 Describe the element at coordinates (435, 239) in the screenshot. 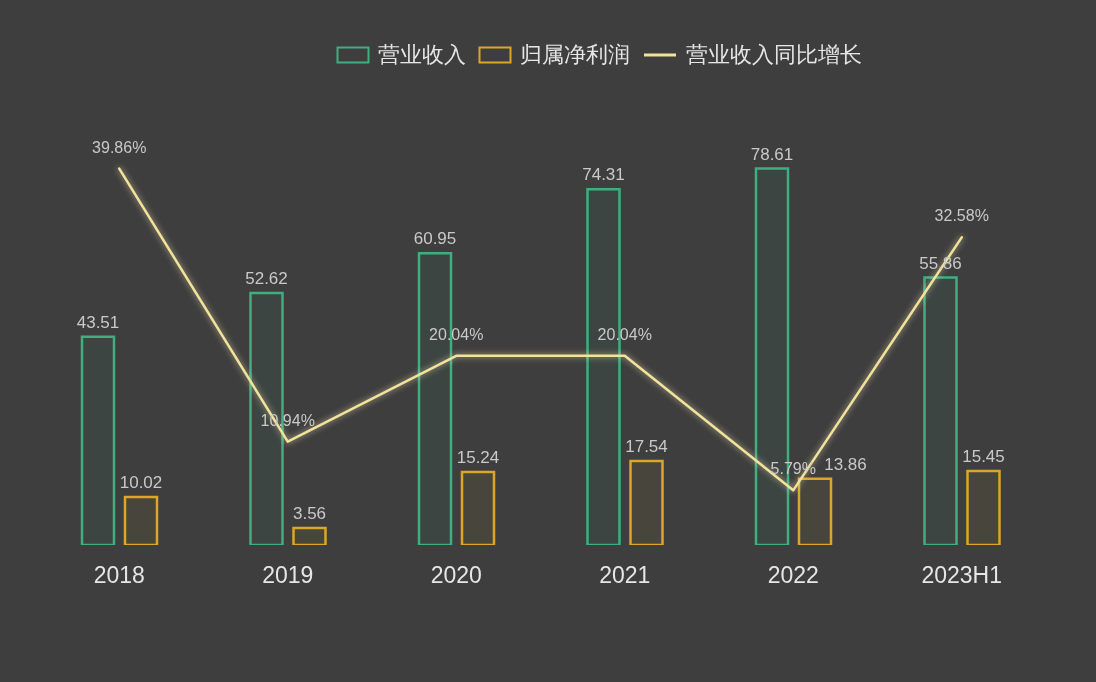

I see `data-label: 60.95` at that location.